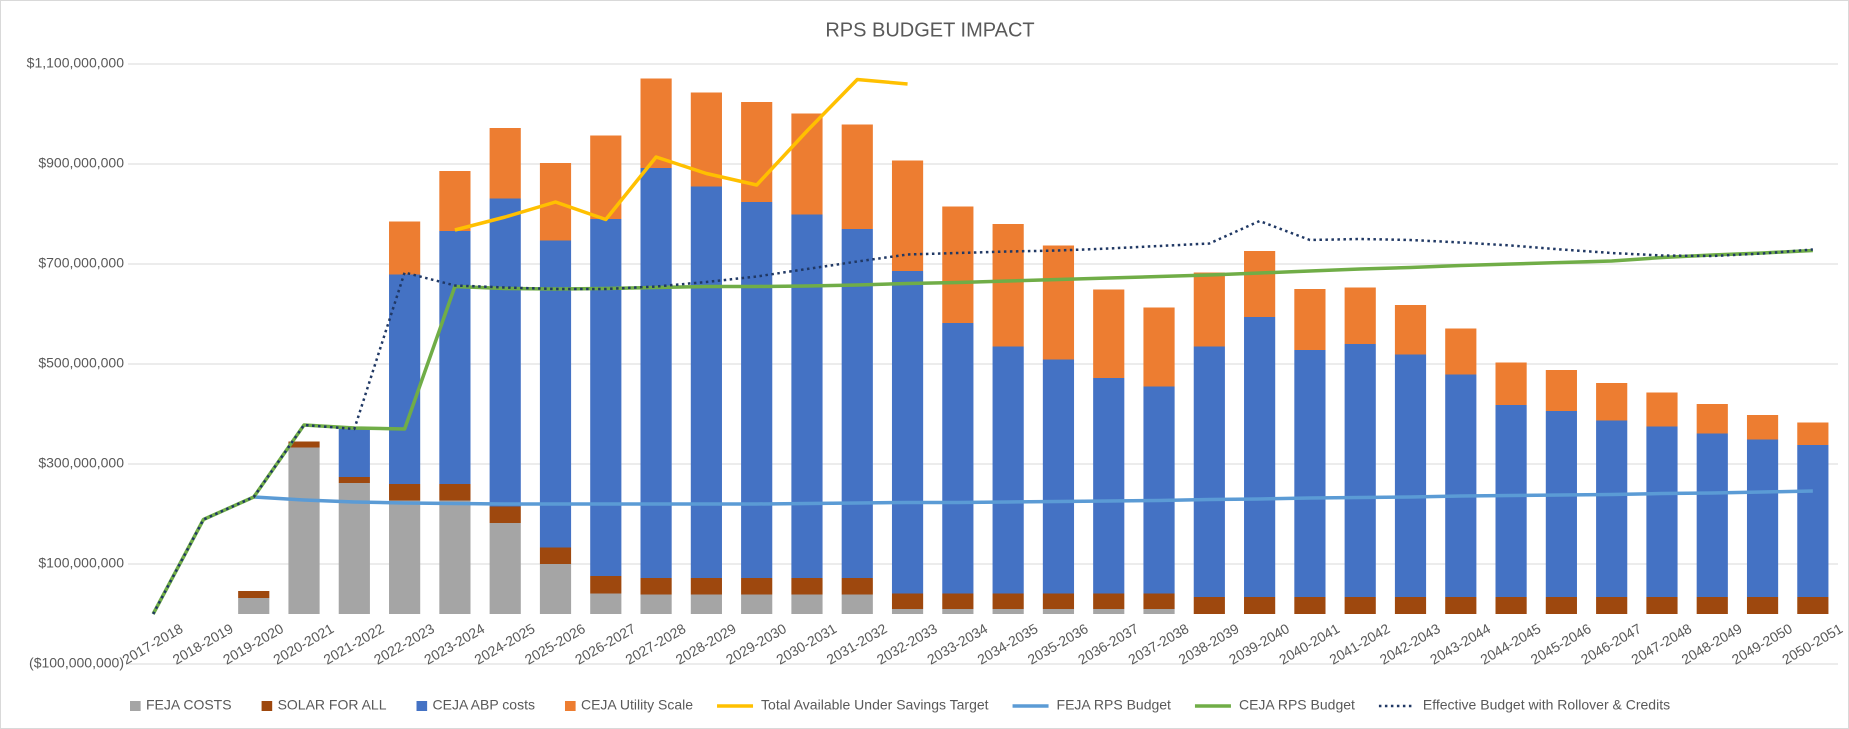 The image size is (1849, 729). Describe the element at coordinates (875, 705) in the screenshot. I see `legend-label: Total Available Under Savings Target` at that location.